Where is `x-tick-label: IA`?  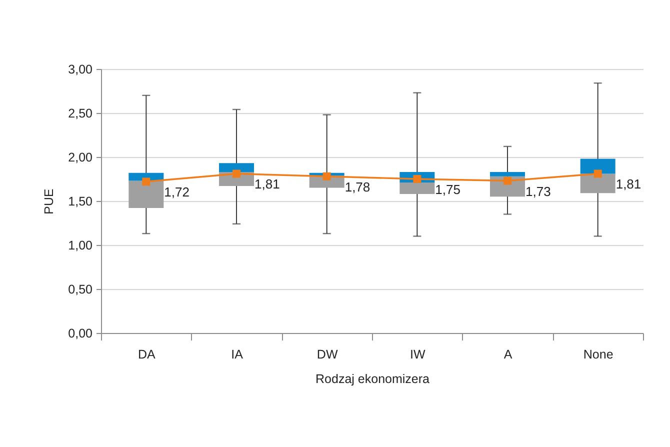 x-tick-label: IA is located at coordinates (237, 355).